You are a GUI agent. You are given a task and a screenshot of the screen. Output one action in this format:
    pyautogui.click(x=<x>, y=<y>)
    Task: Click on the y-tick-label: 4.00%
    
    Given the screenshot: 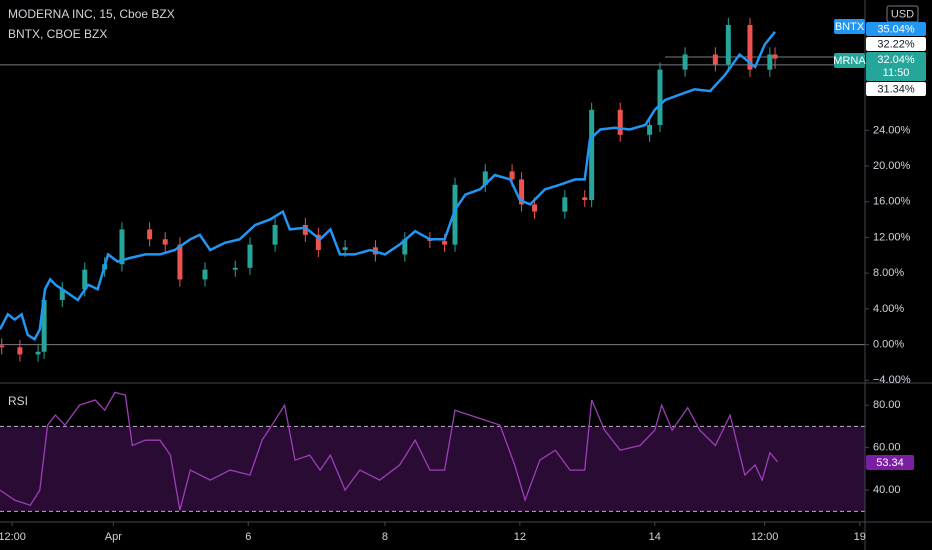 What is the action you would take?
    pyautogui.click(x=888, y=309)
    